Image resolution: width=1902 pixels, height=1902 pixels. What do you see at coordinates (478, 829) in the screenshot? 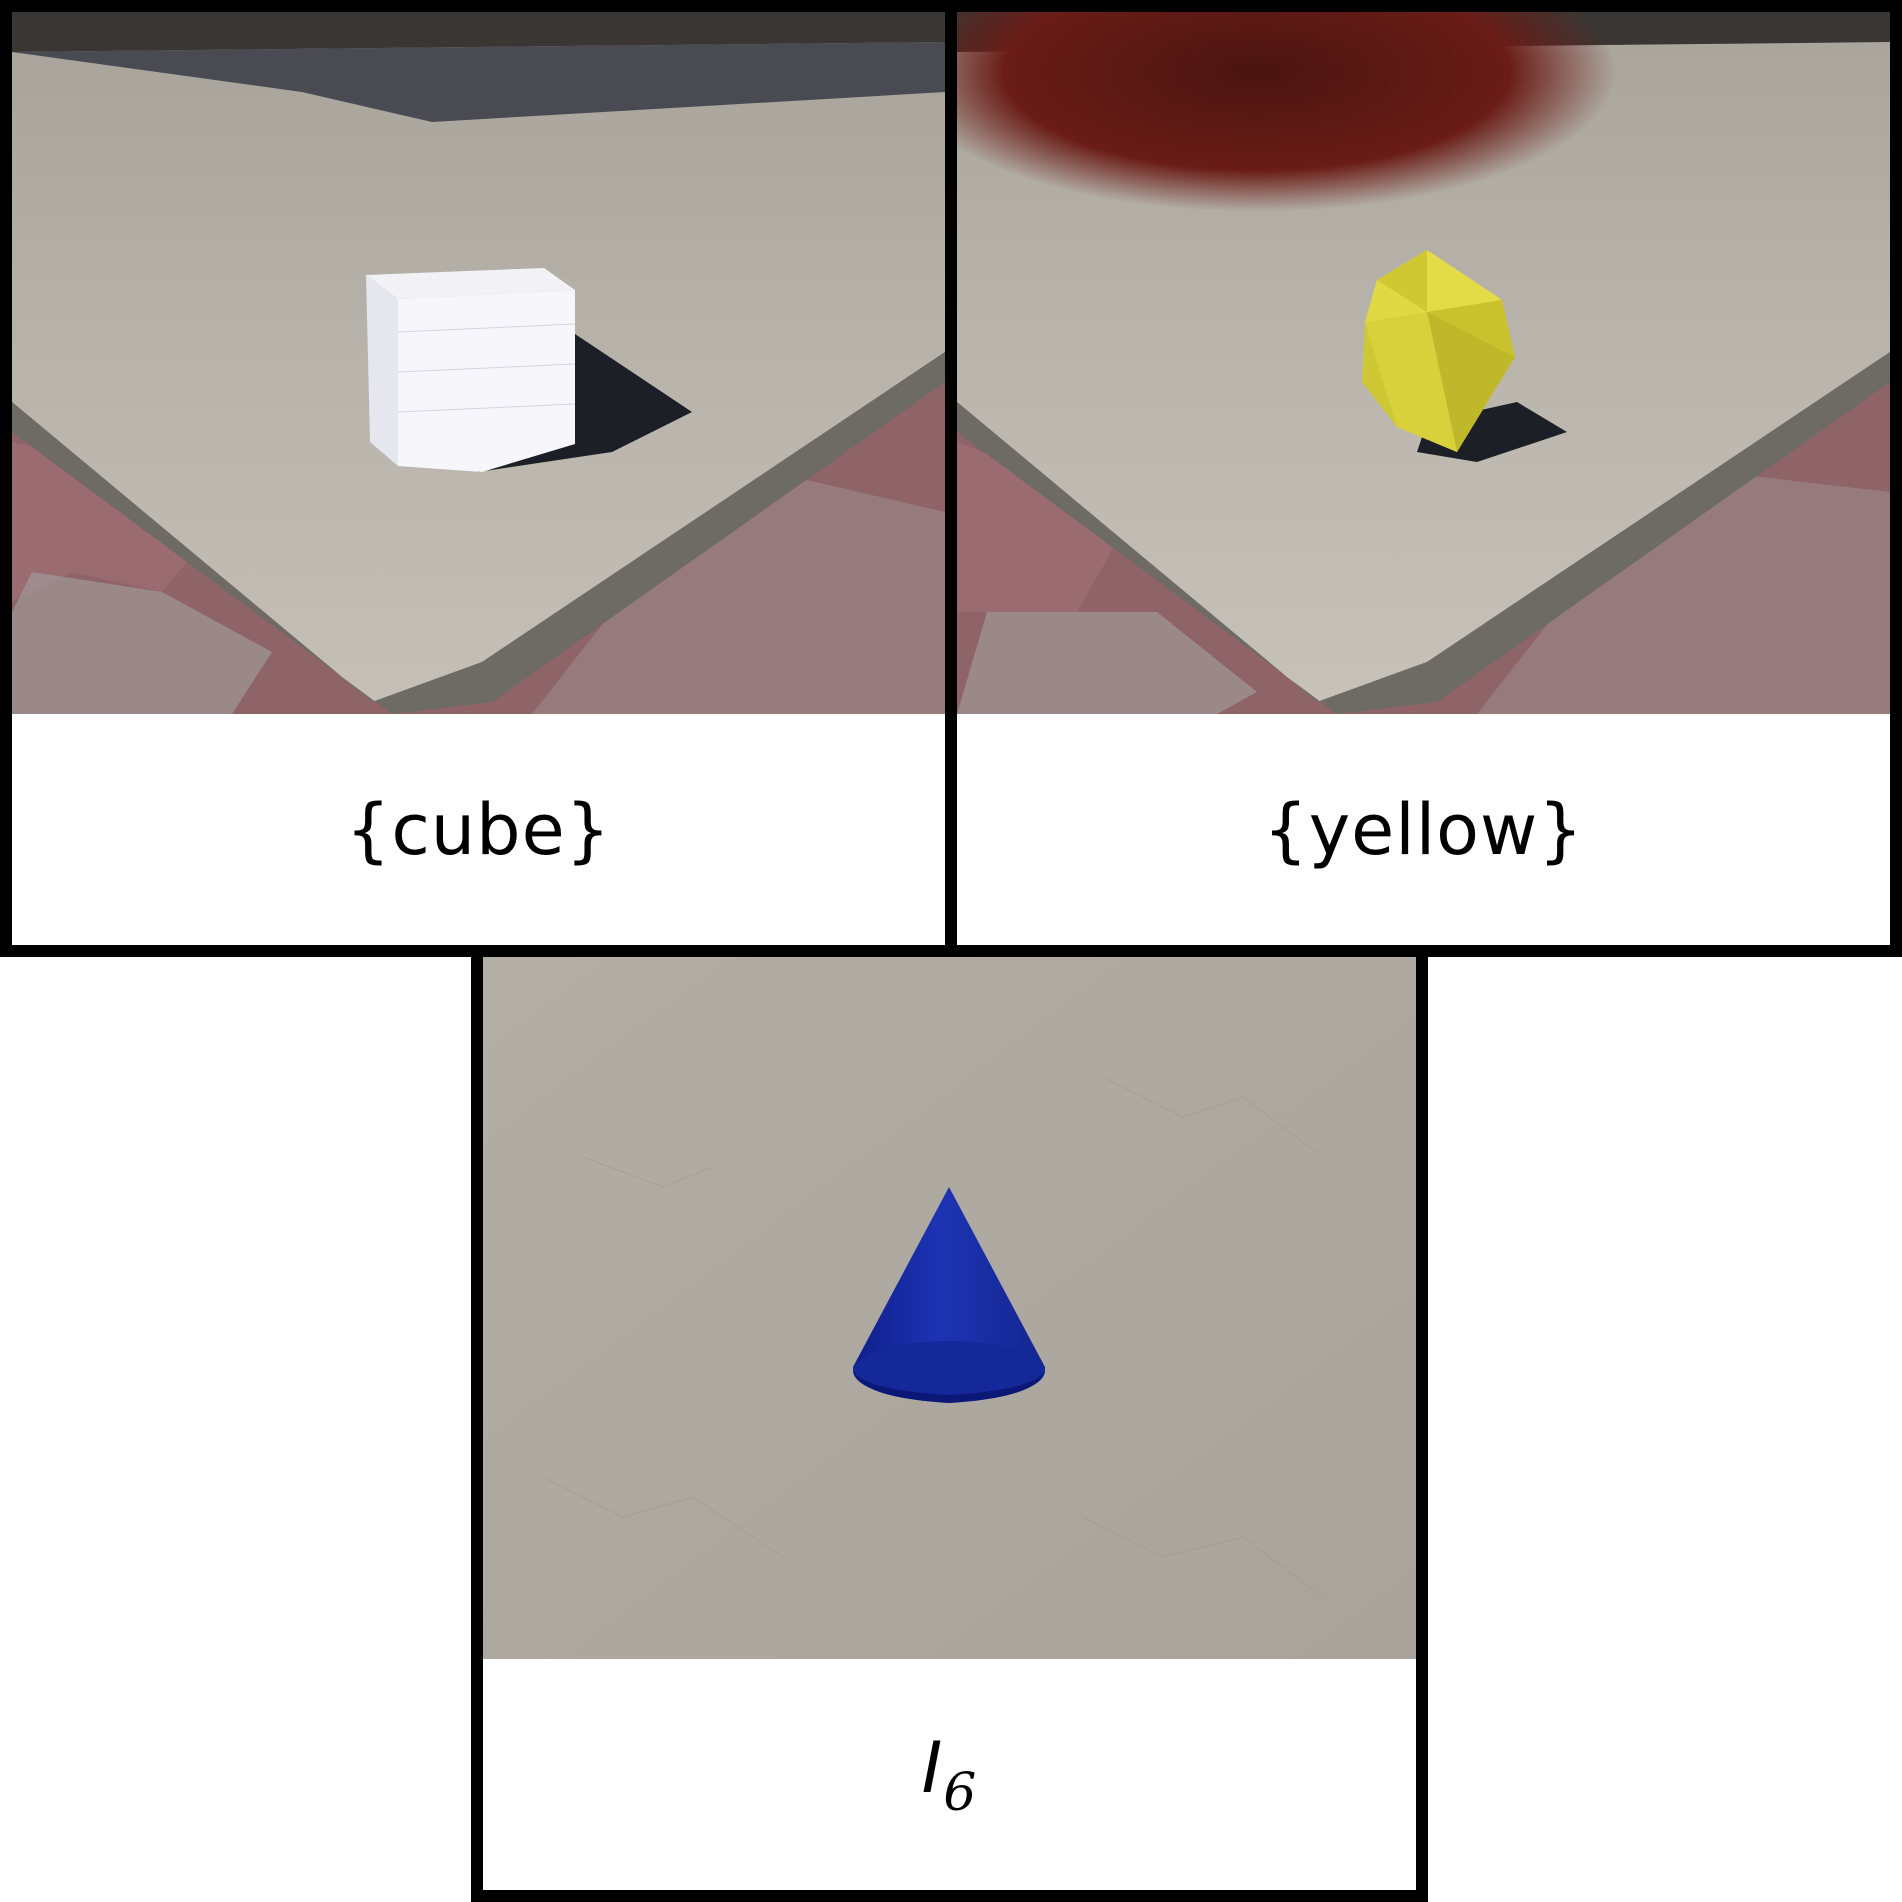
I see `caption-cube: {cube}` at bounding box center [478, 829].